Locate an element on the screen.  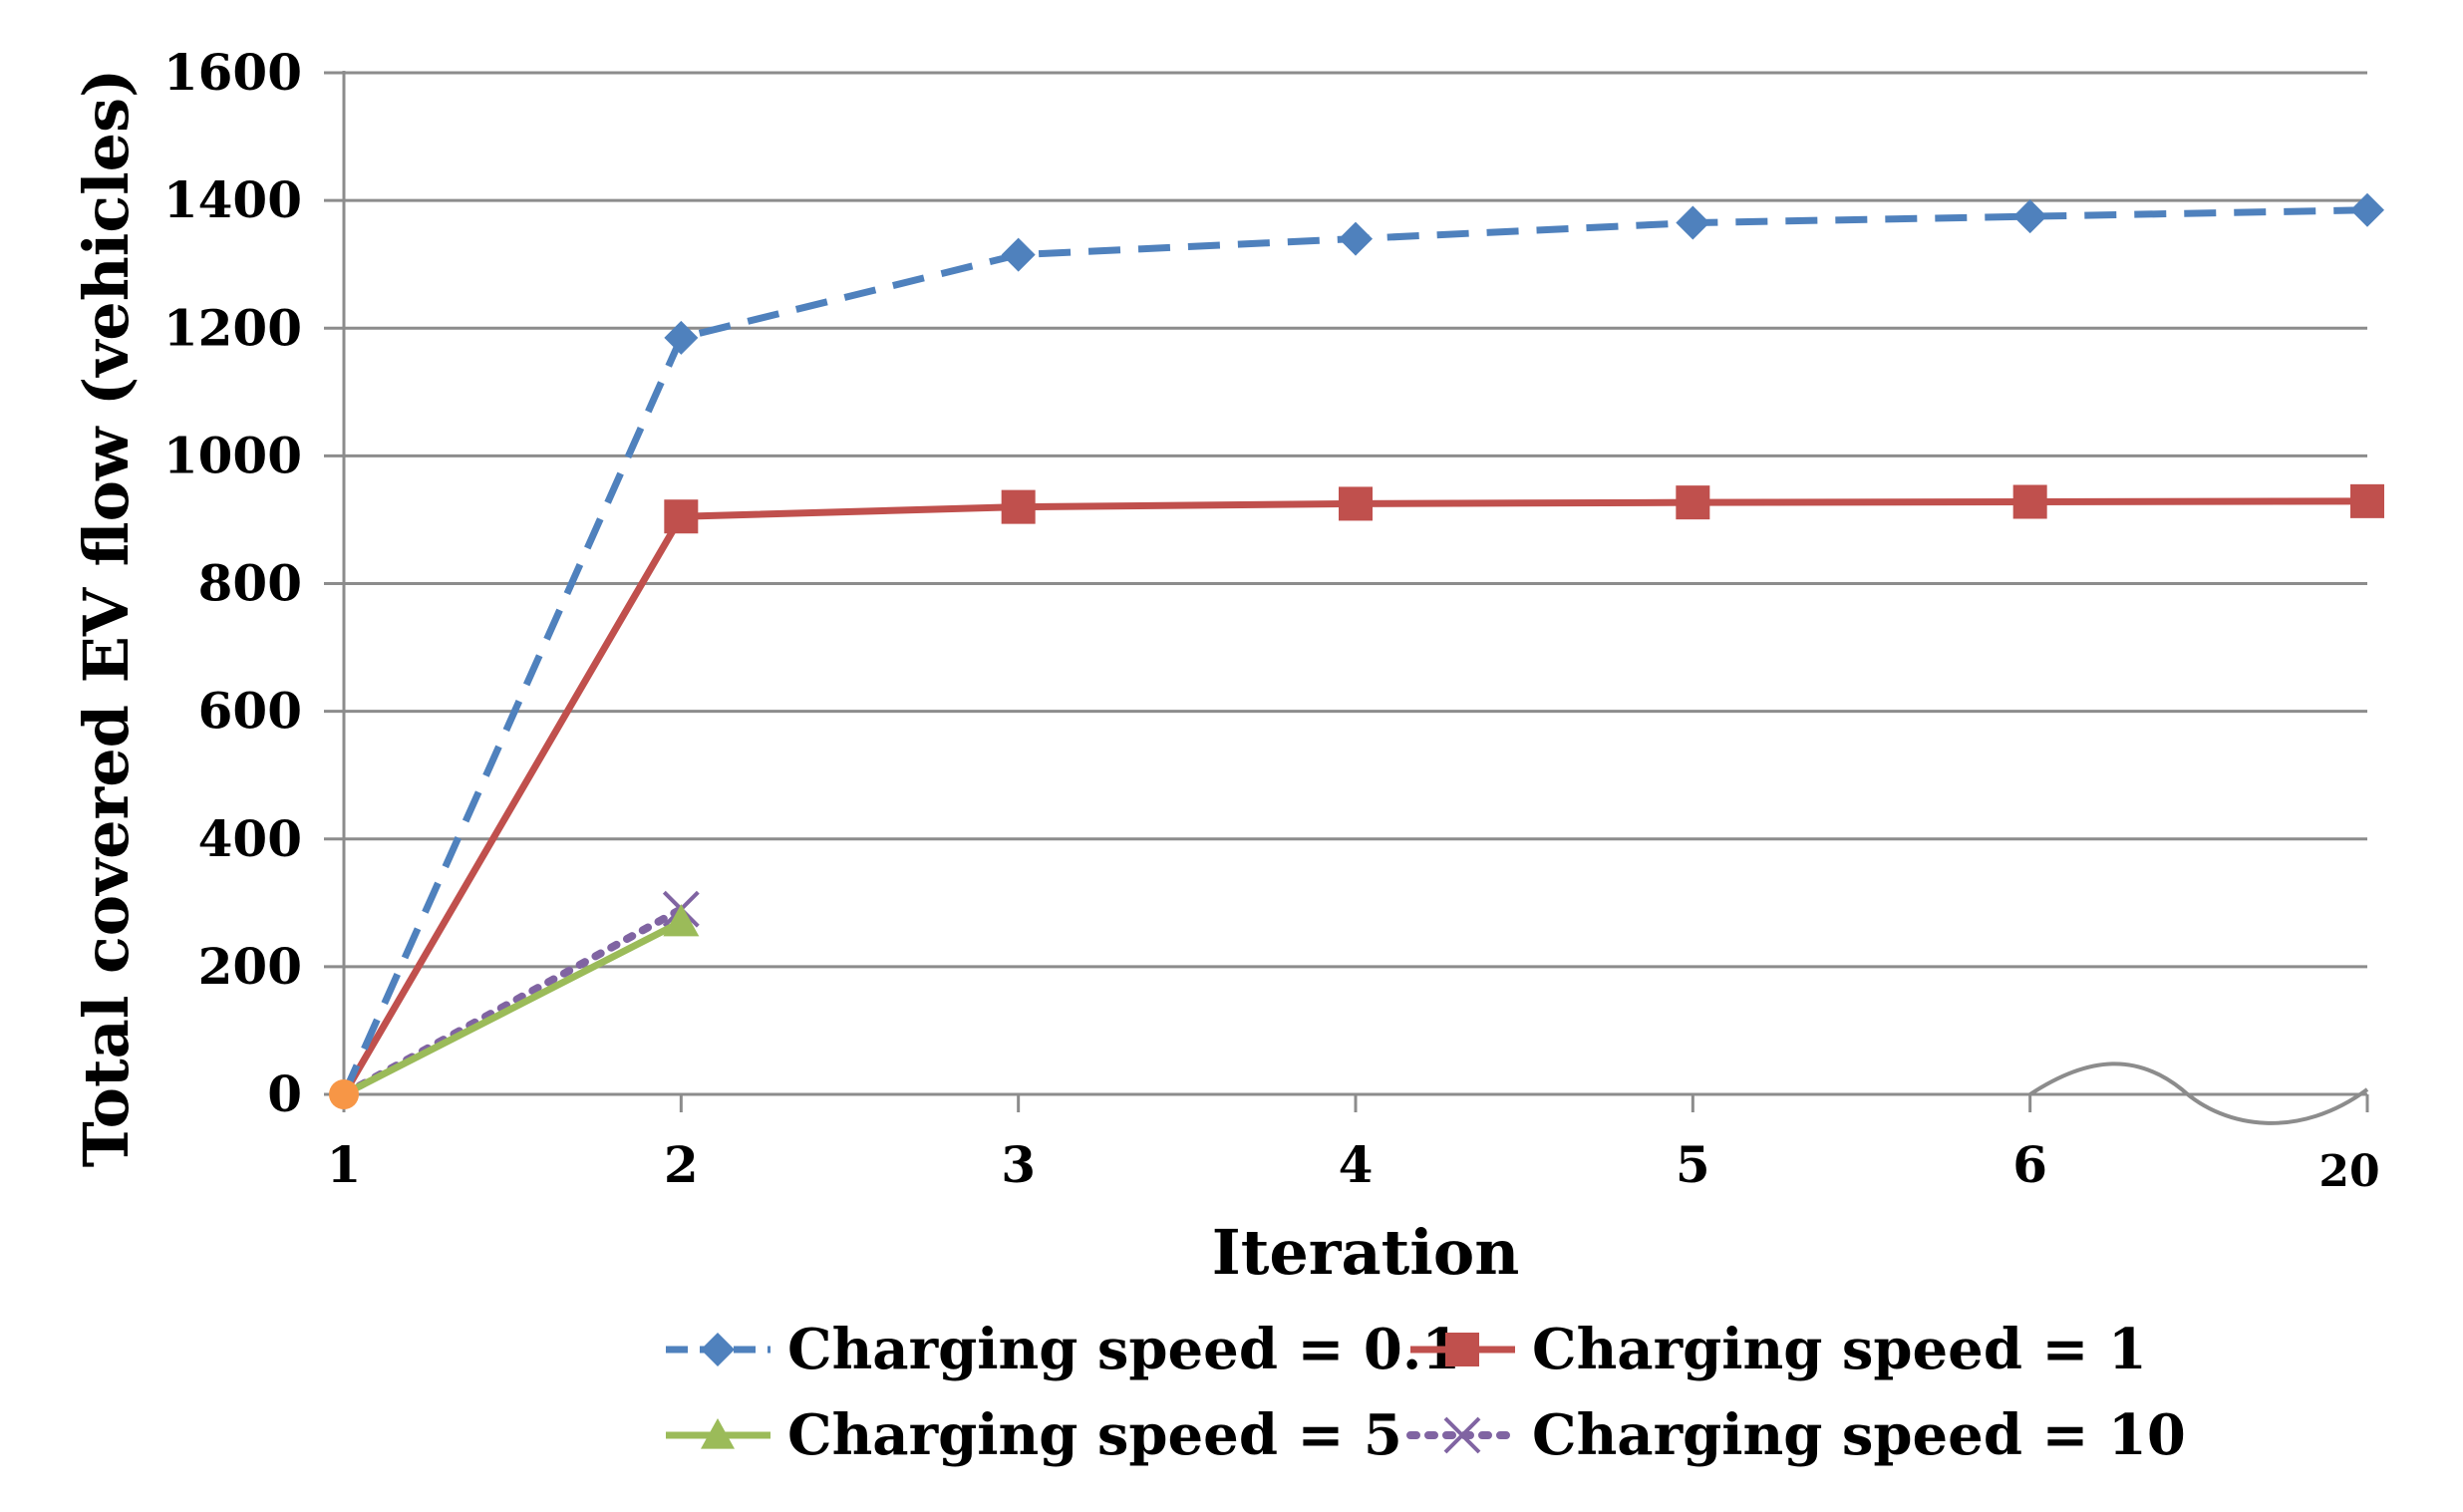
axis-break is located at coordinates (2198, 1093).